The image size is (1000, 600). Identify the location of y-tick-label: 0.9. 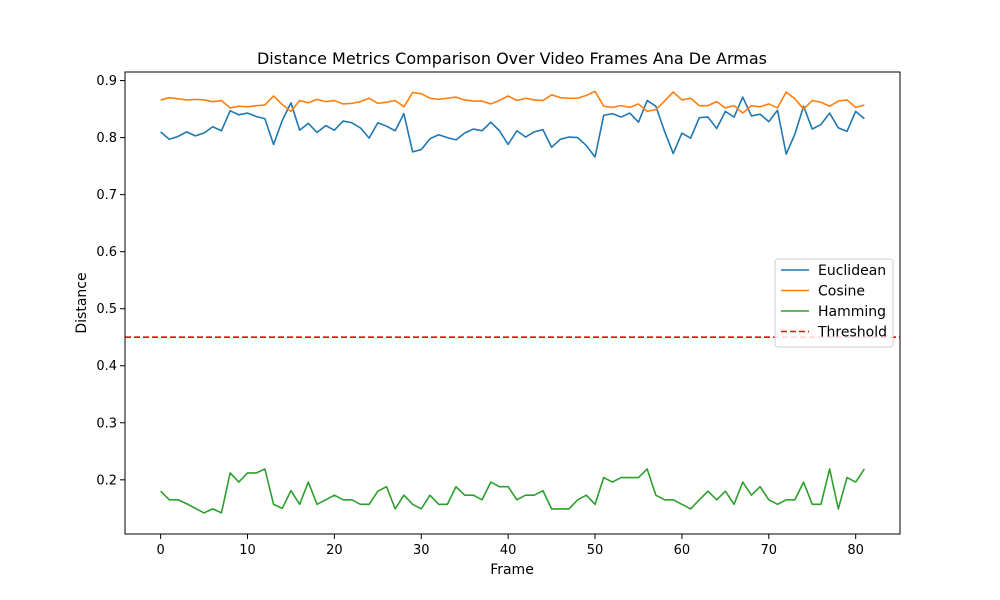
(106, 81).